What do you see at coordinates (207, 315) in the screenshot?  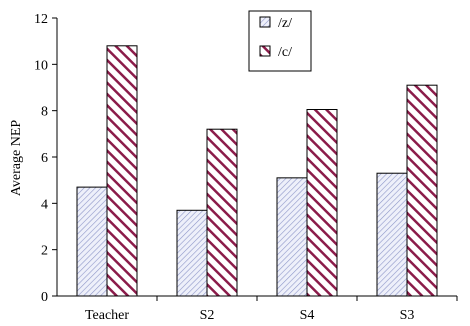 I see `x-category-label: S2` at bounding box center [207, 315].